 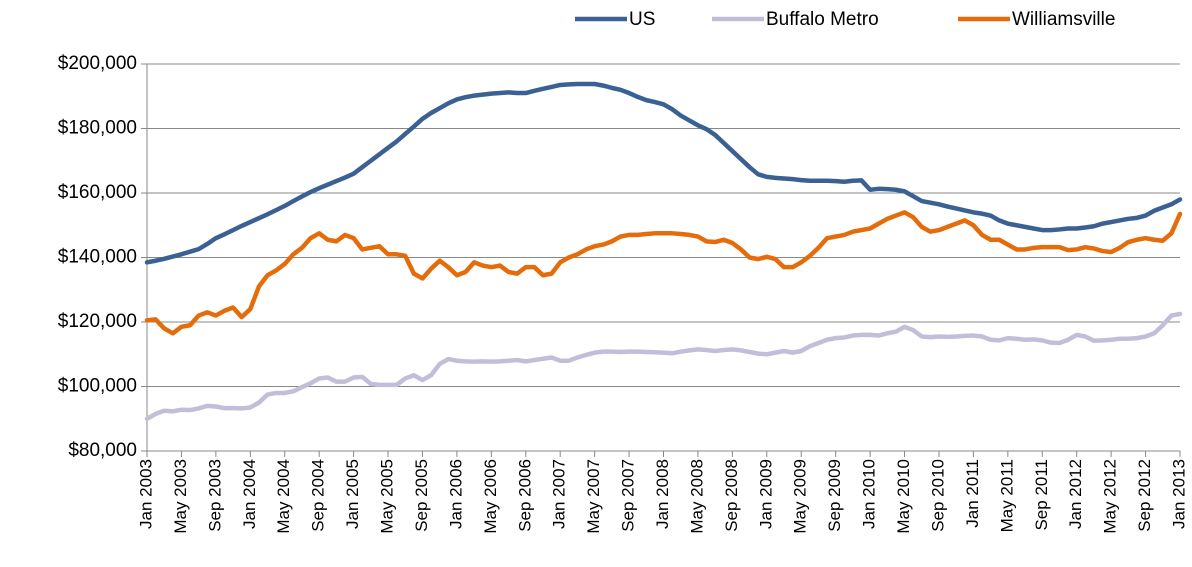 What do you see at coordinates (731, 495) in the screenshot?
I see `x-tick-label: Sep 2008` at bounding box center [731, 495].